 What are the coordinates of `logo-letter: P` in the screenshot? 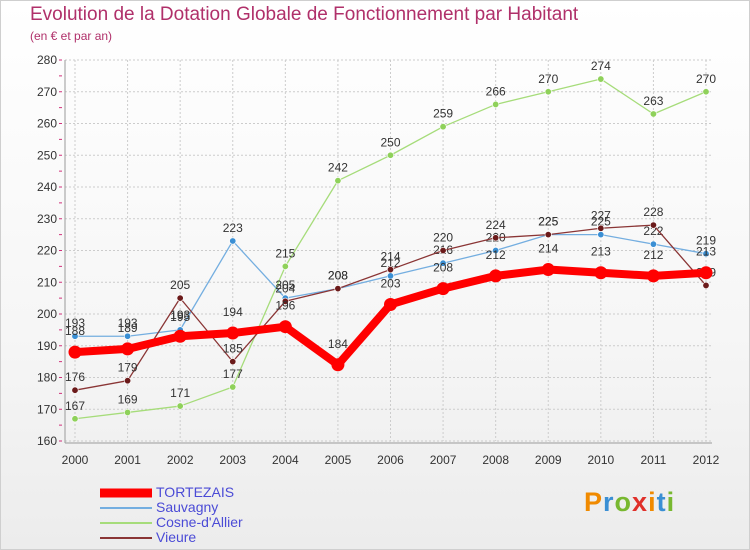 It's located at (594, 502).